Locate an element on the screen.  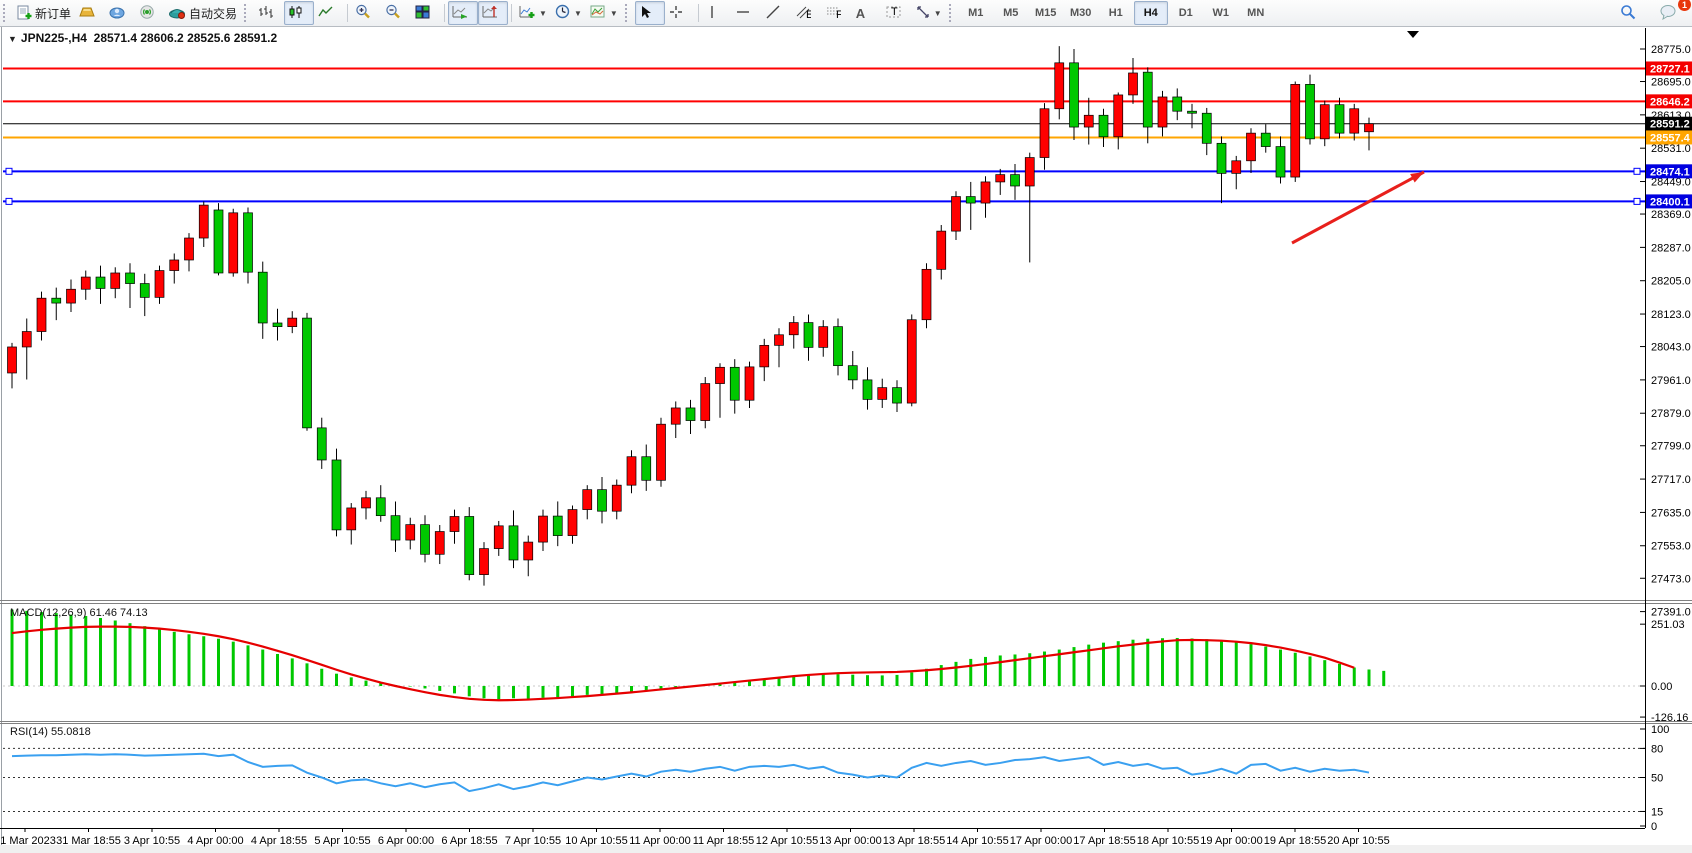
tile-windows-icon is located at coordinates (422, 13).